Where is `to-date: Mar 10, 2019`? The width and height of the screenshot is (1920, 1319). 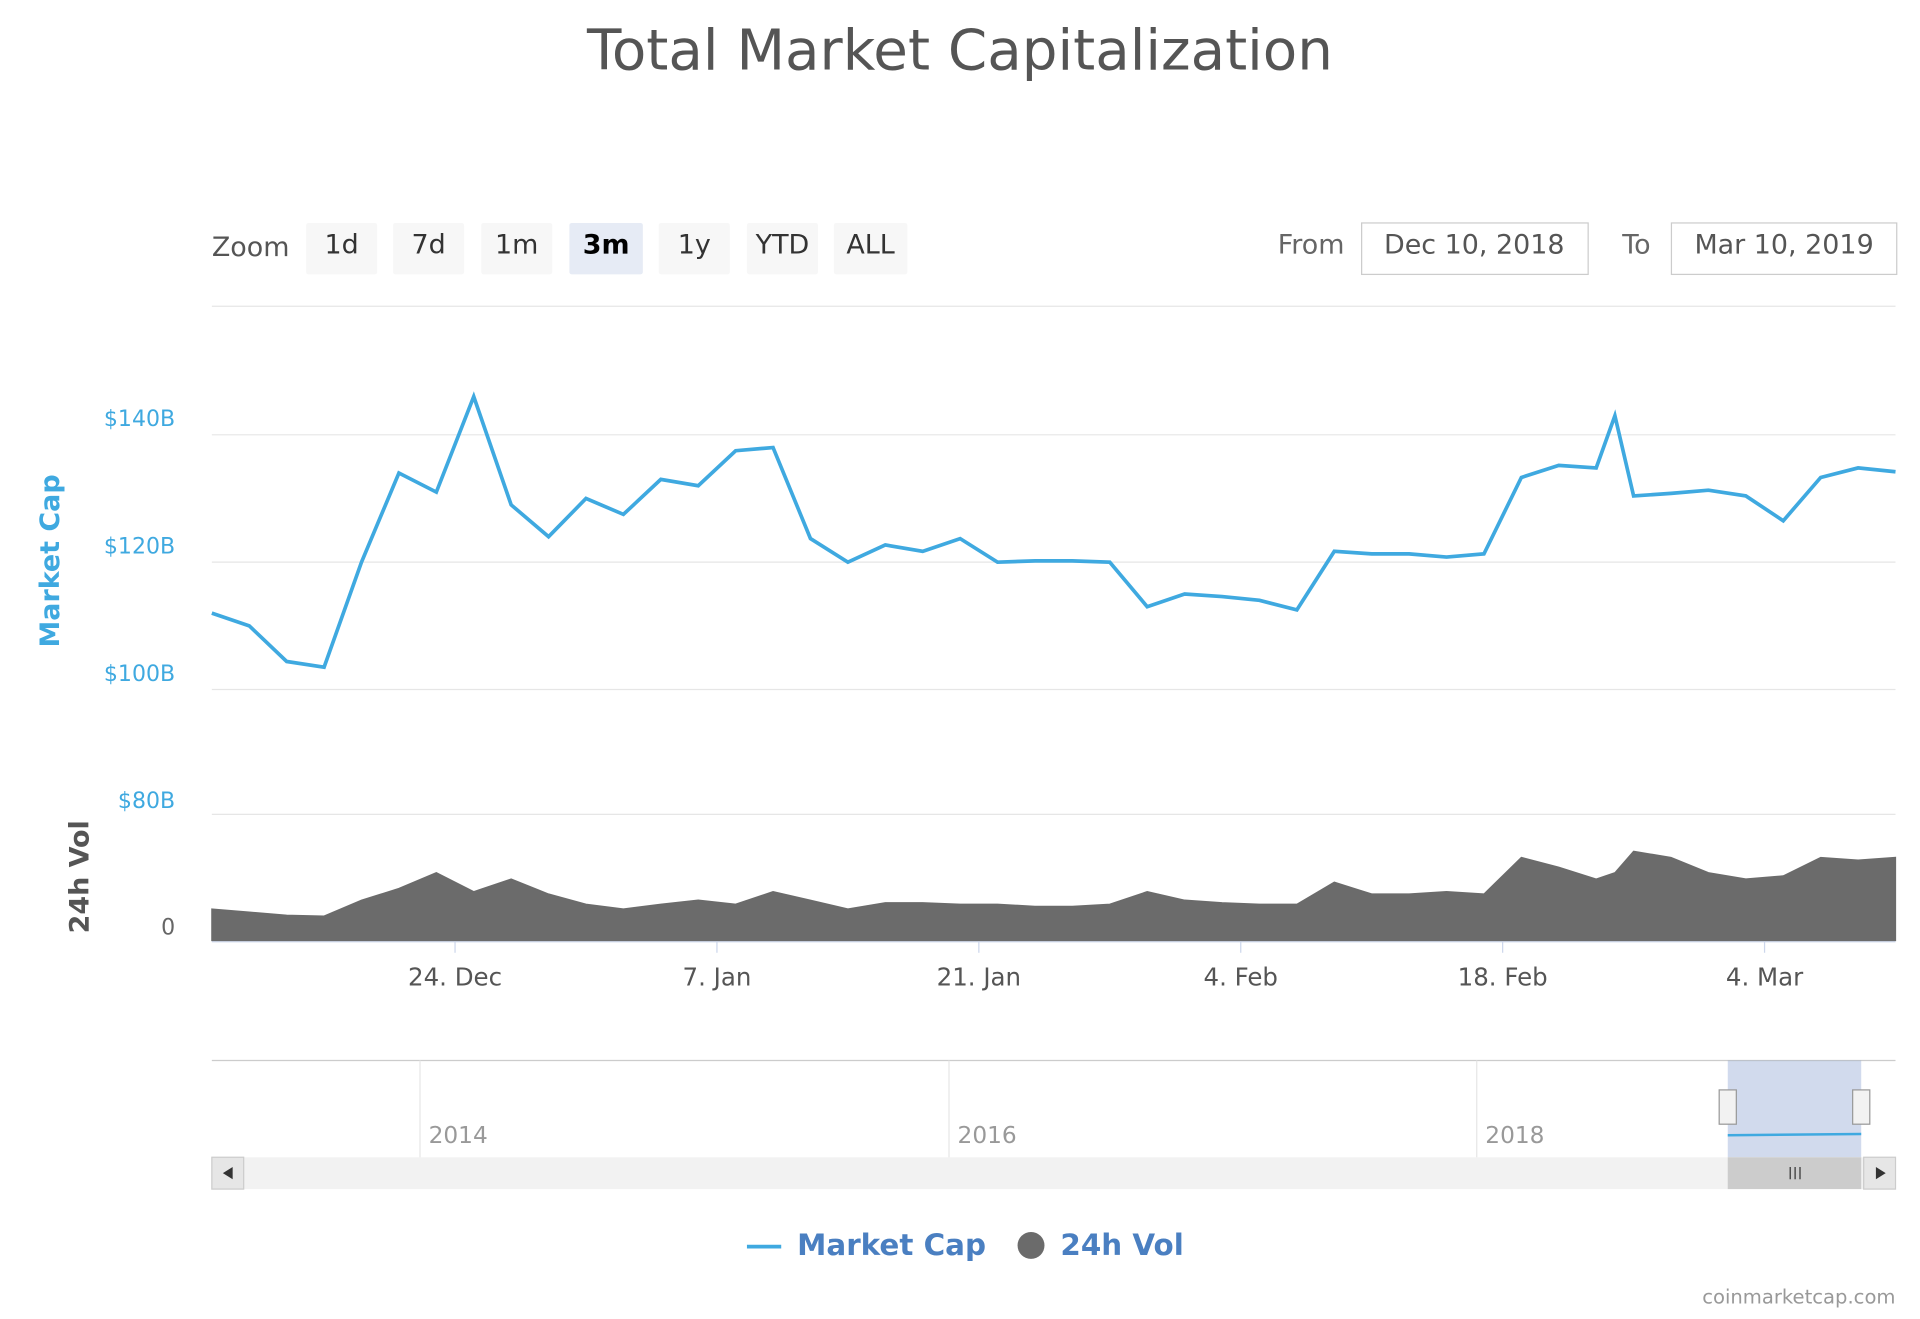 to-date: Mar 10, 2019 is located at coordinates (1783, 245).